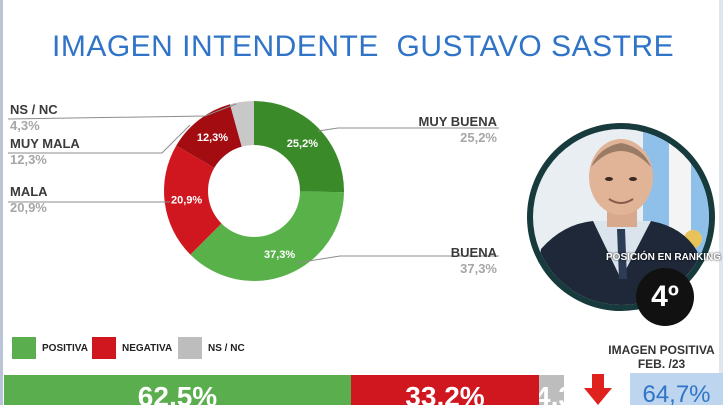 This screenshot has width=723, height=405. I want to click on summary-bar-ns-nc: 4,3, so click(551, 390).